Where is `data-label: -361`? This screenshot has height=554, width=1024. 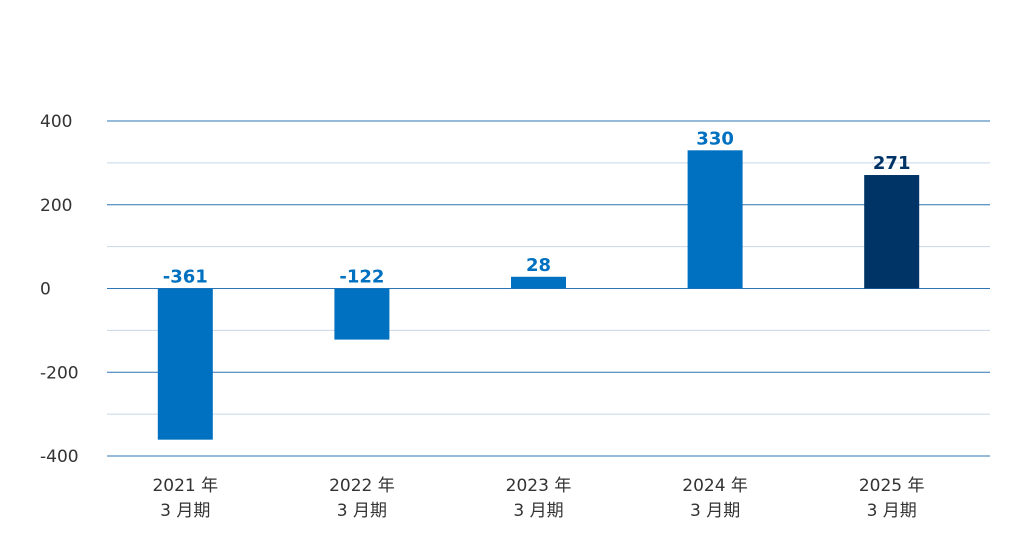
data-label: -361 is located at coordinates (185, 277).